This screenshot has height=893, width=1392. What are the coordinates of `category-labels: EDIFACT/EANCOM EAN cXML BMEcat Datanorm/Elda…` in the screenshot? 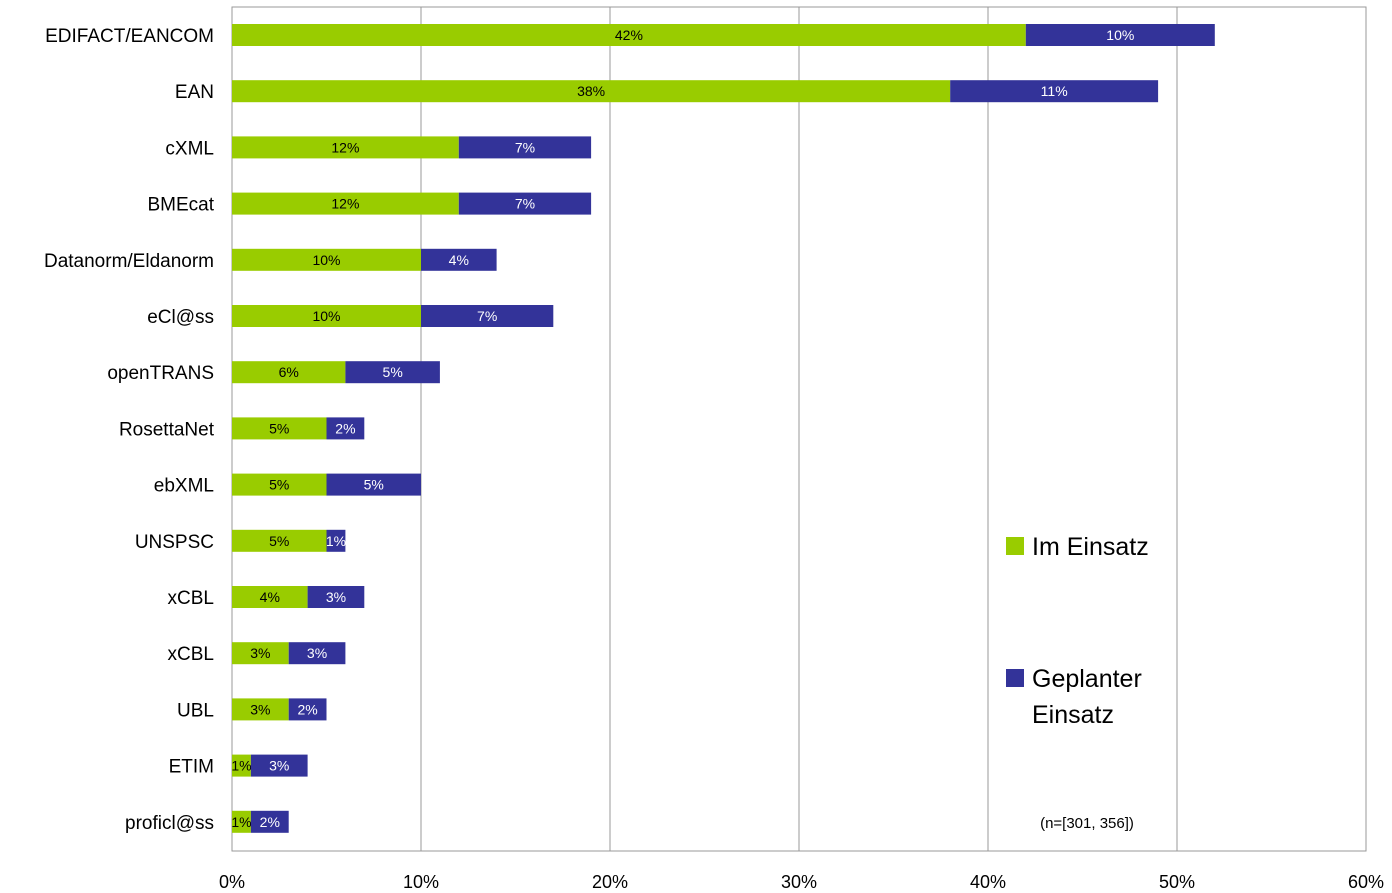 It's located at (129, 430).